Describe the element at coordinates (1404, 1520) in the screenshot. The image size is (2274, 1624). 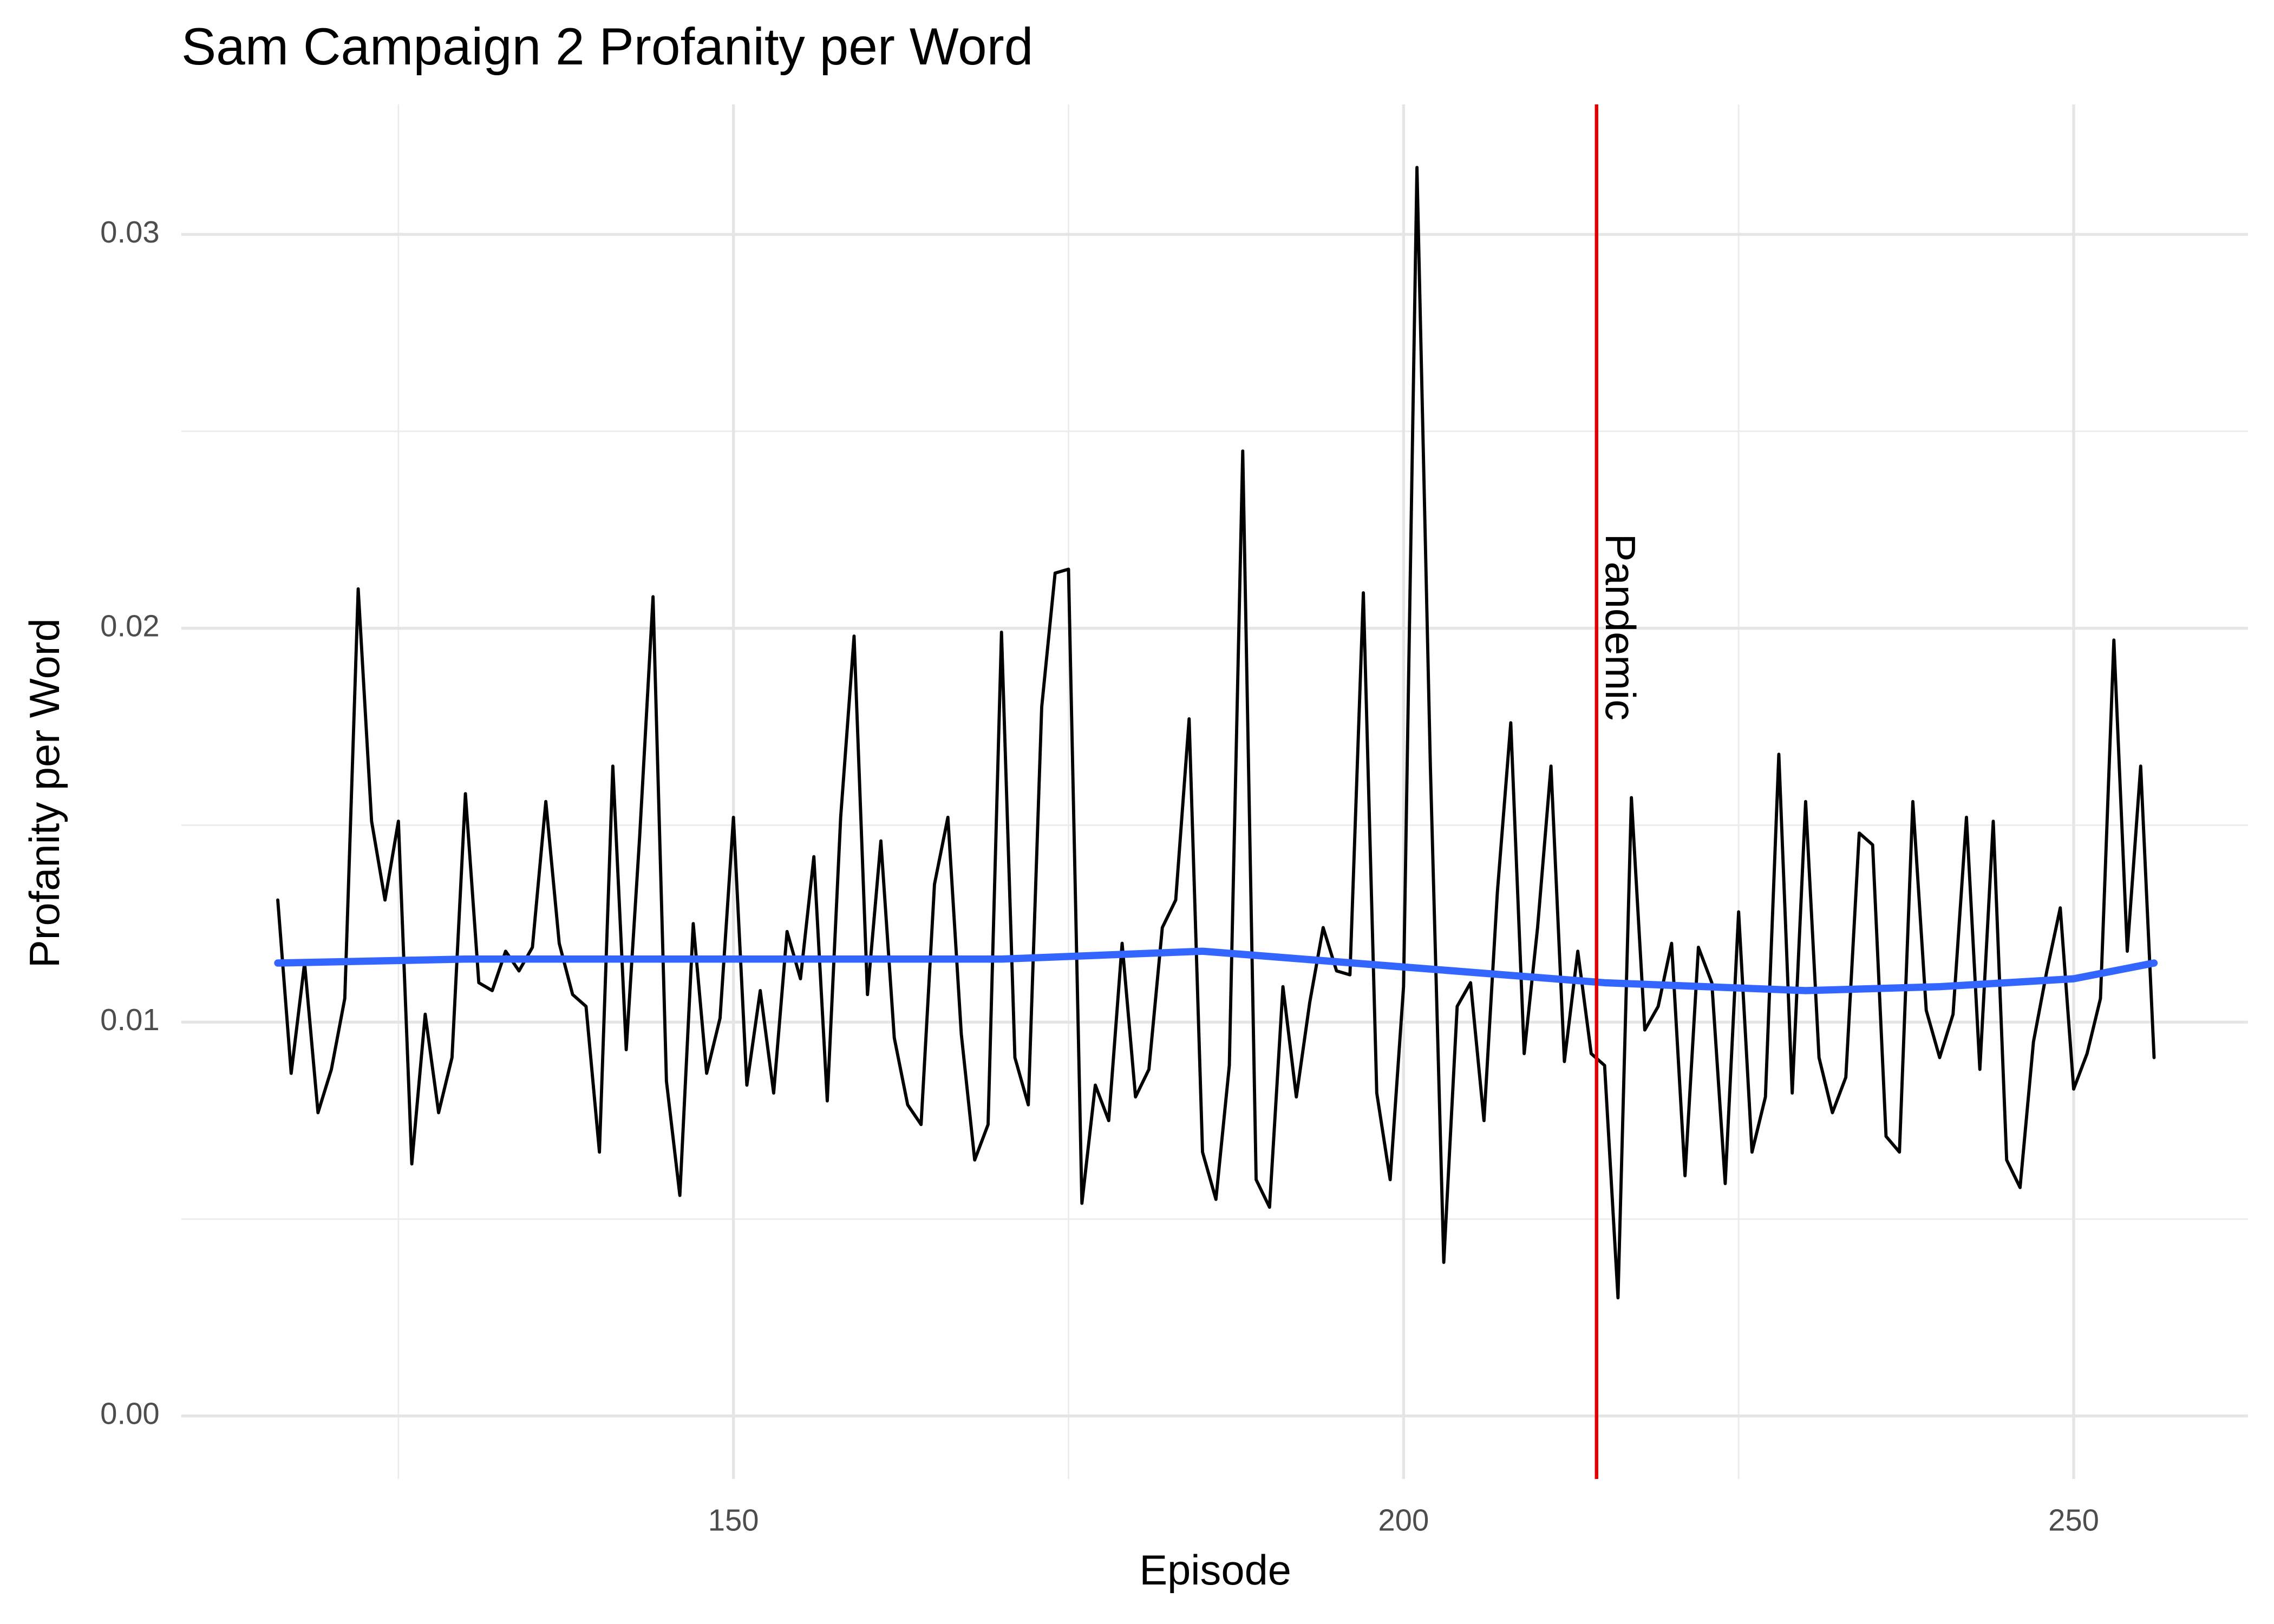
I see `x-tick-label: 200` at that location.